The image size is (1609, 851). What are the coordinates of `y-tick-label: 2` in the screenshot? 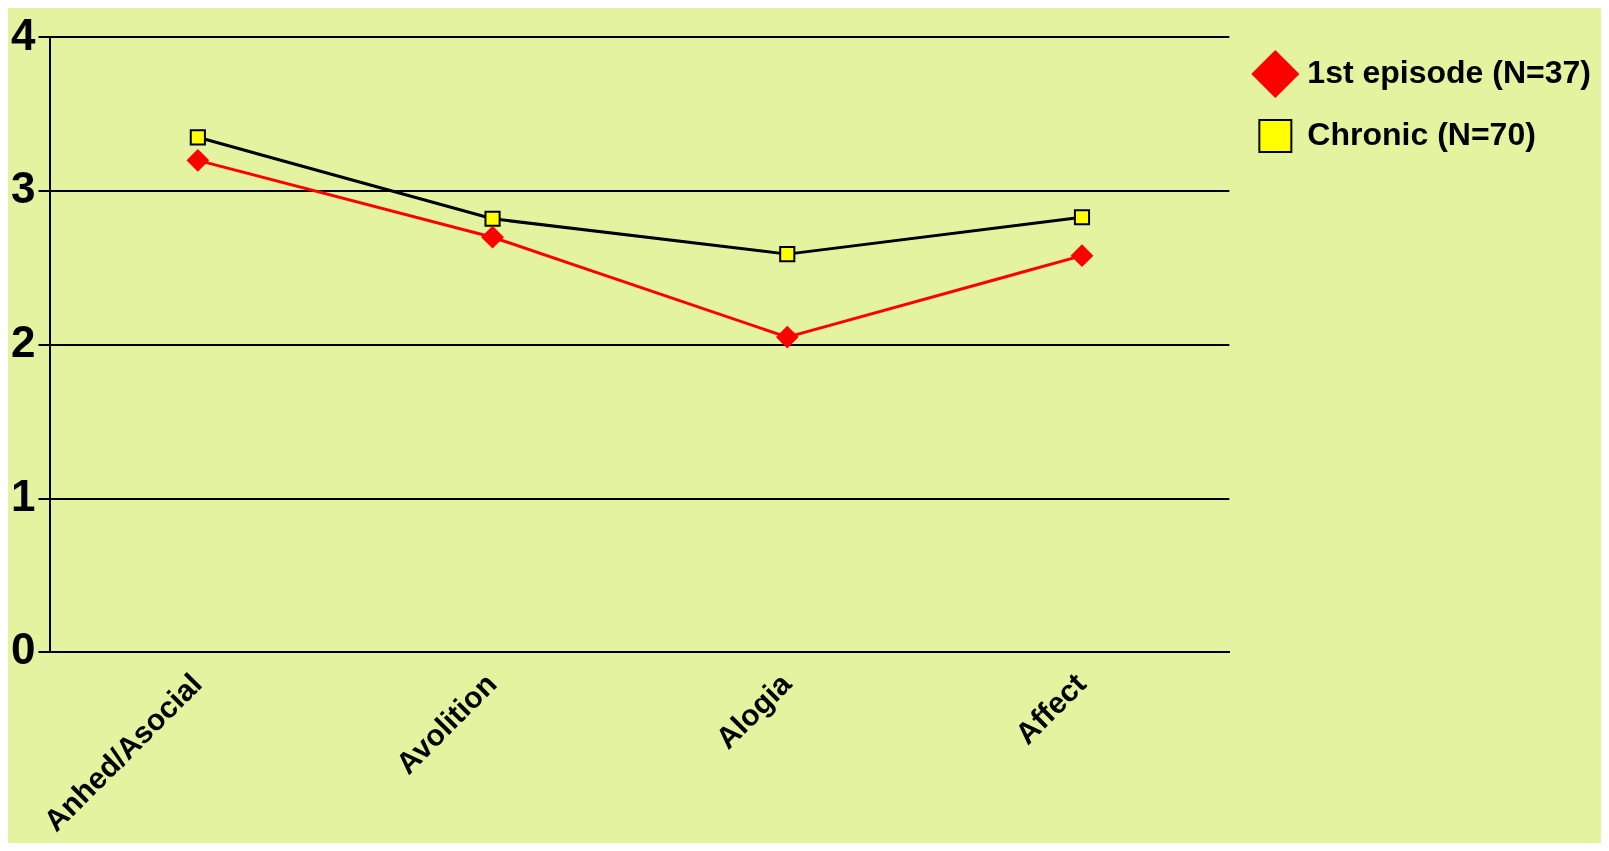 It's located at (23, 341).